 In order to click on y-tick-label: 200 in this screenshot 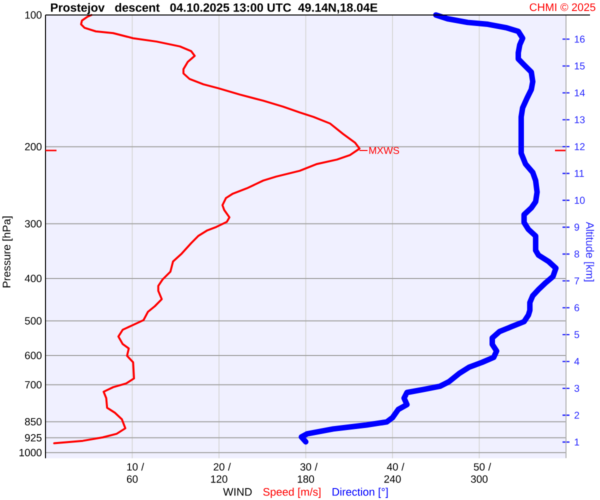, I will do `click(33, 146)`.